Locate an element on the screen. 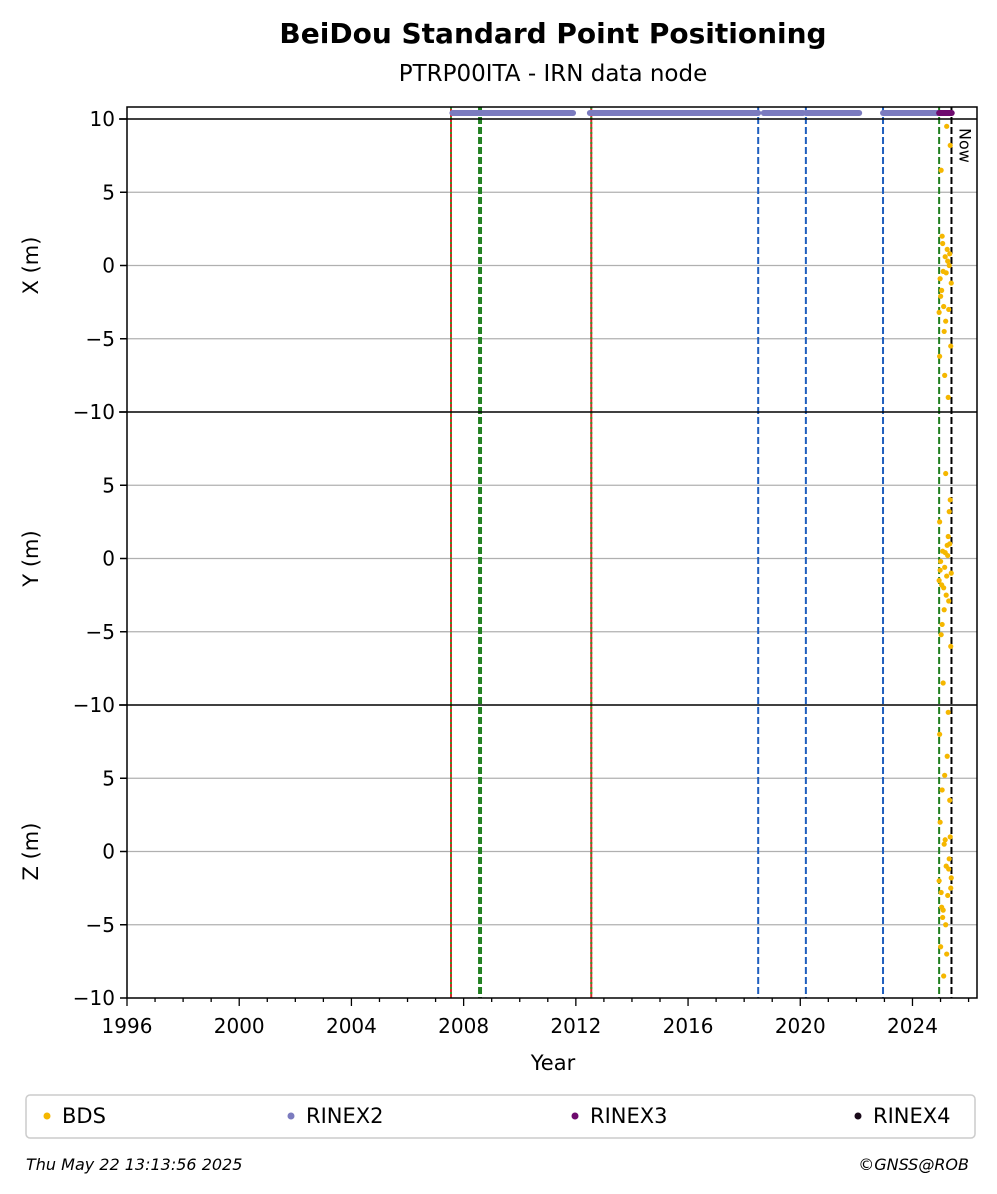 This screenshot has height=1194, width=997. x-tick-label: 2008 is located at coordinates (463, 1026).